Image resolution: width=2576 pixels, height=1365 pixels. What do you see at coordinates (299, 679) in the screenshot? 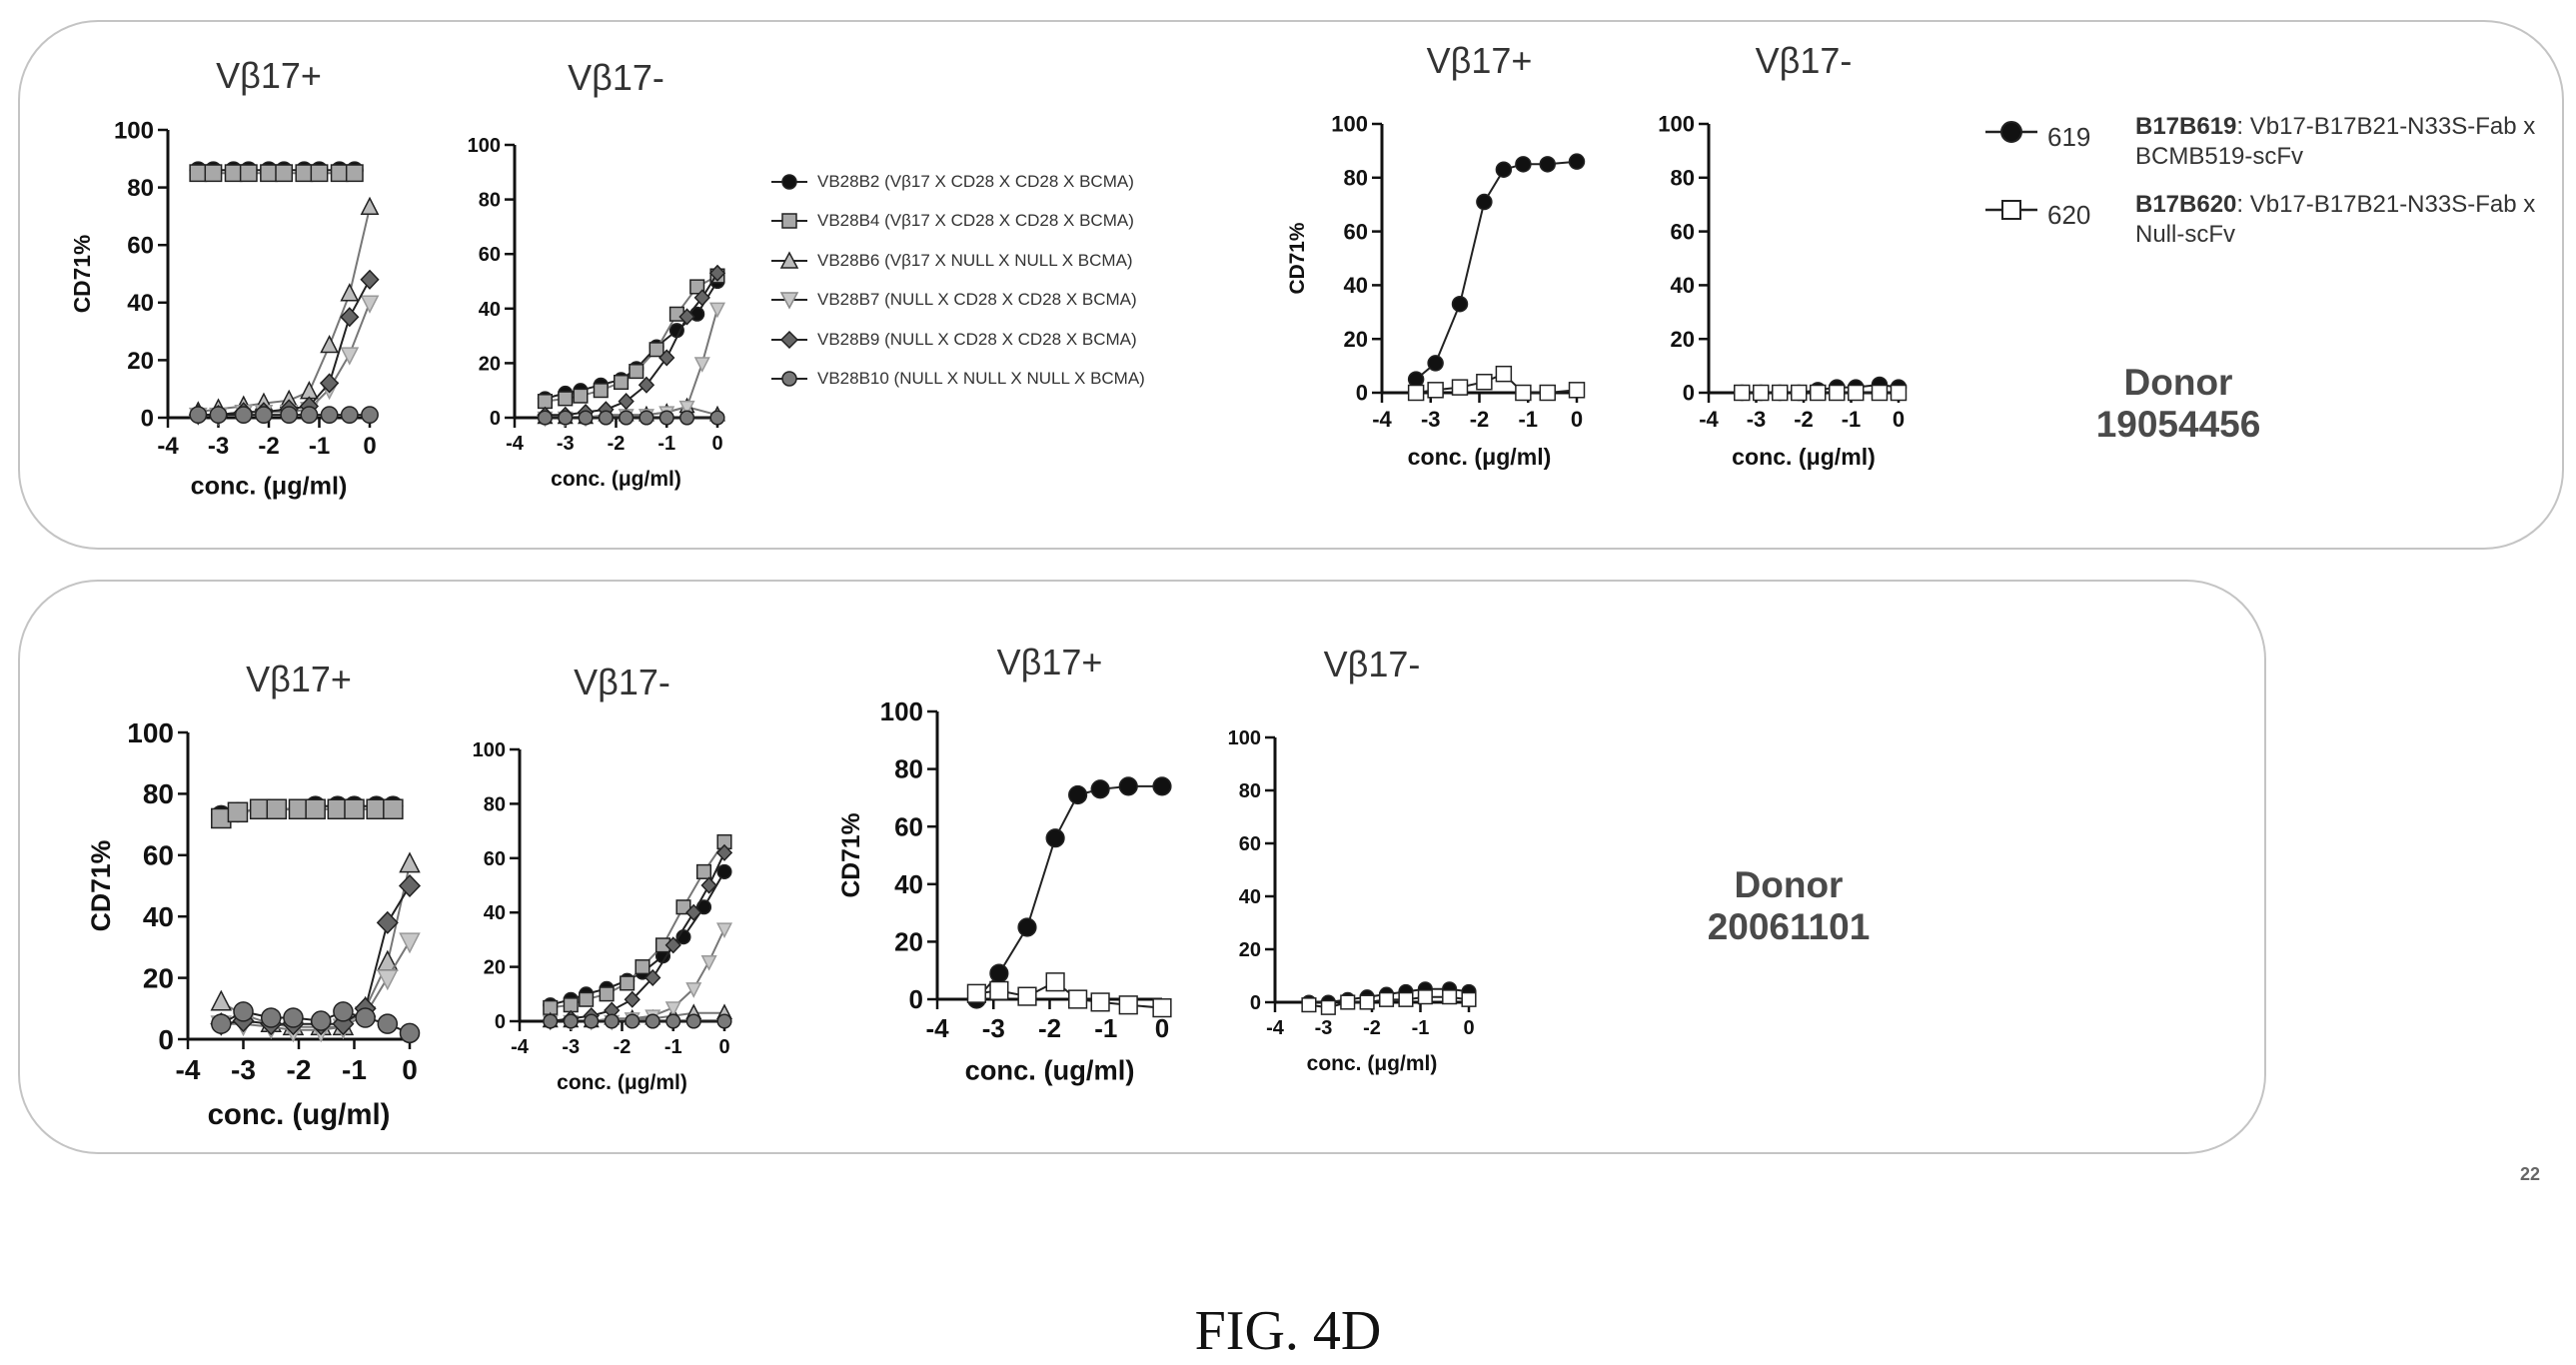
I see `chart-title: Vβ17+` at bounding box center [299, 679].